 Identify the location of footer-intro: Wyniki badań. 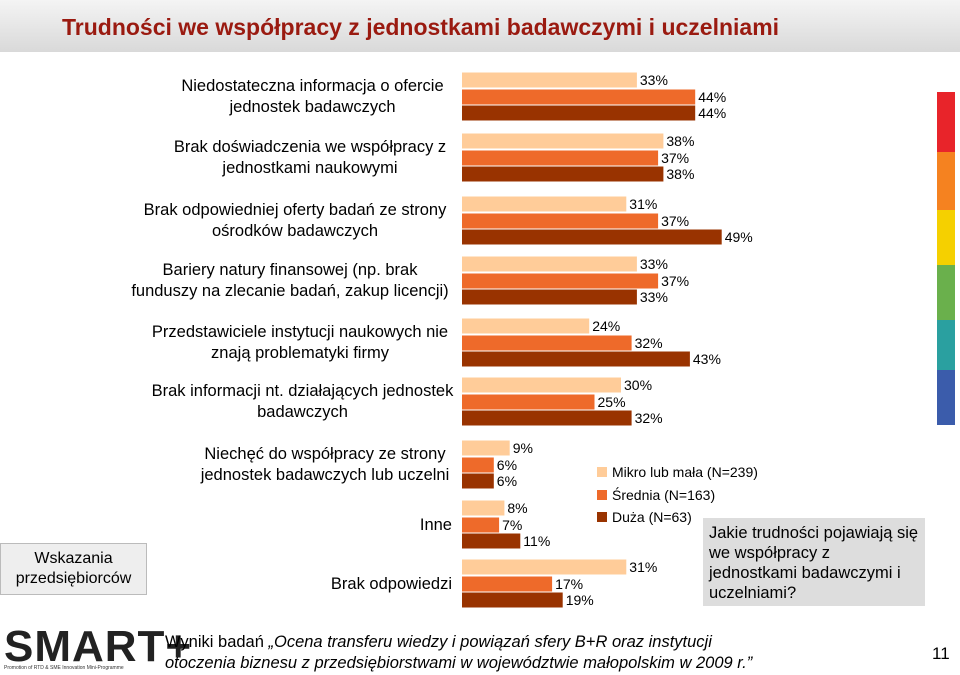
(214, 642).